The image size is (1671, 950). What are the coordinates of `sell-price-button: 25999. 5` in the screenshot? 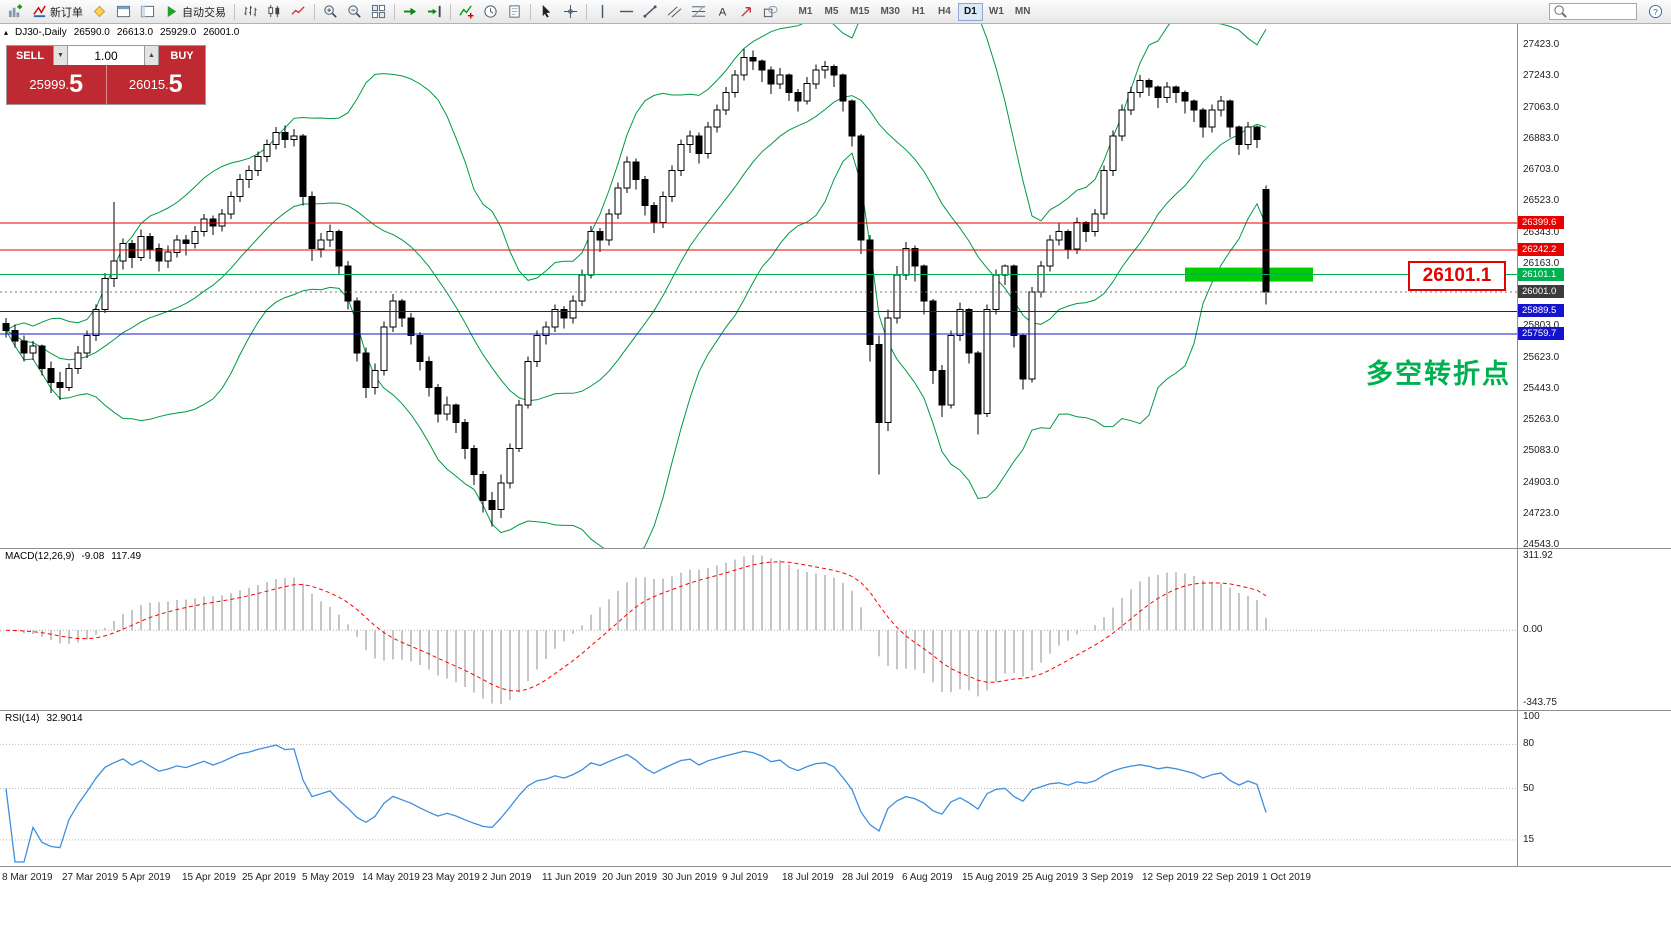 It's located at (57, 84).